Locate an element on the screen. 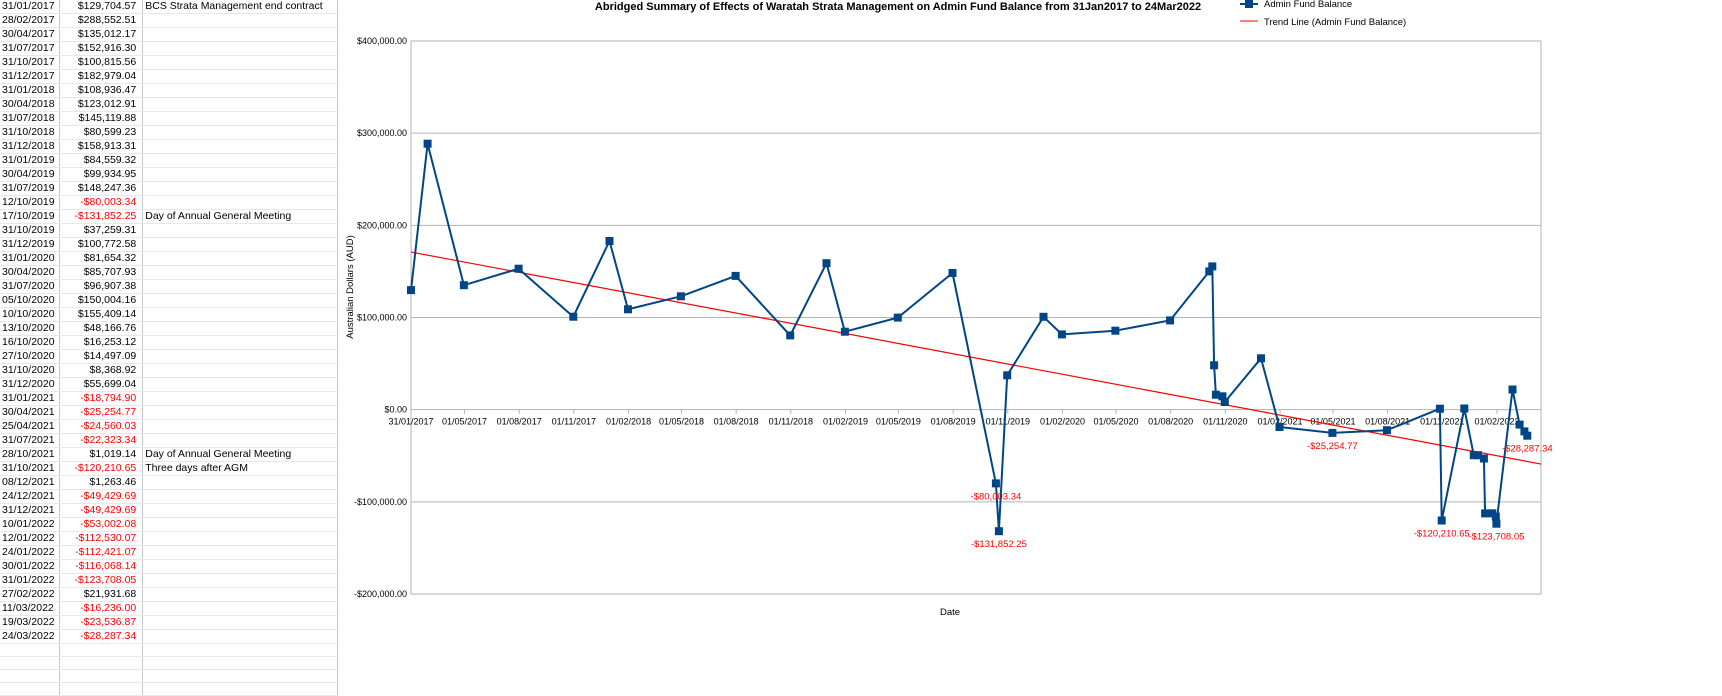 The image size is (1722, 696). sheet-value-cell: -$18,794.90 is located at coordinates (101, 398).